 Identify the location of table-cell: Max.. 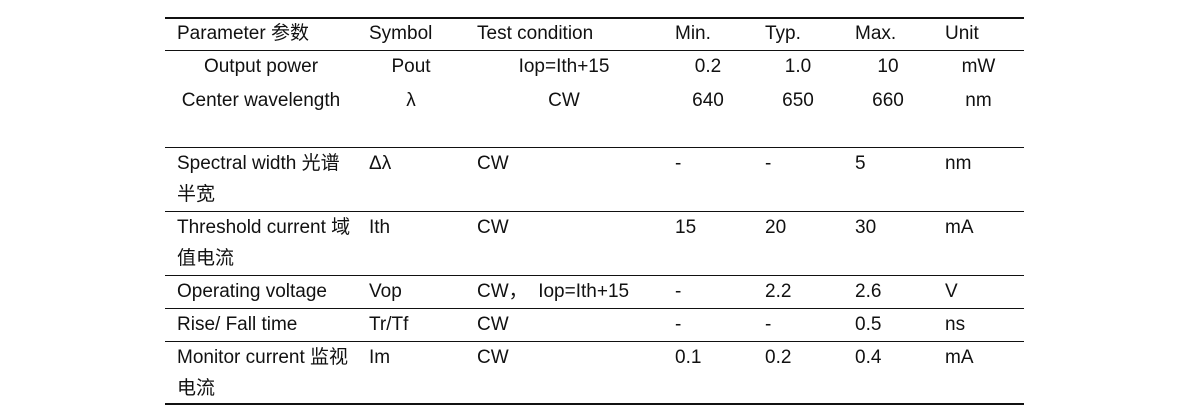
(876, 33).